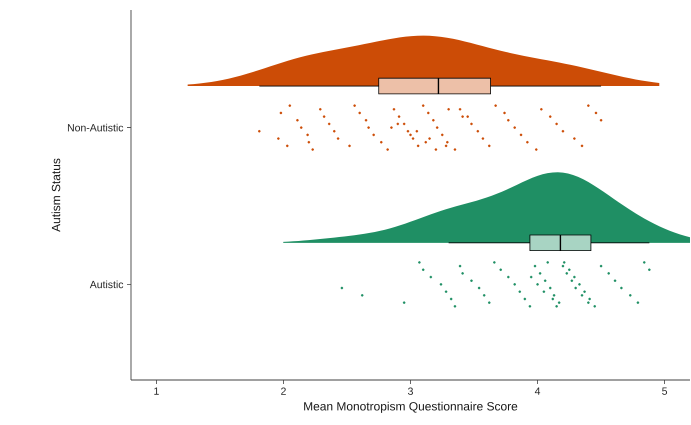  Describe the element at coordinates (156, 391) in the screenshot. I see `x-tick-label: 1` at that location.